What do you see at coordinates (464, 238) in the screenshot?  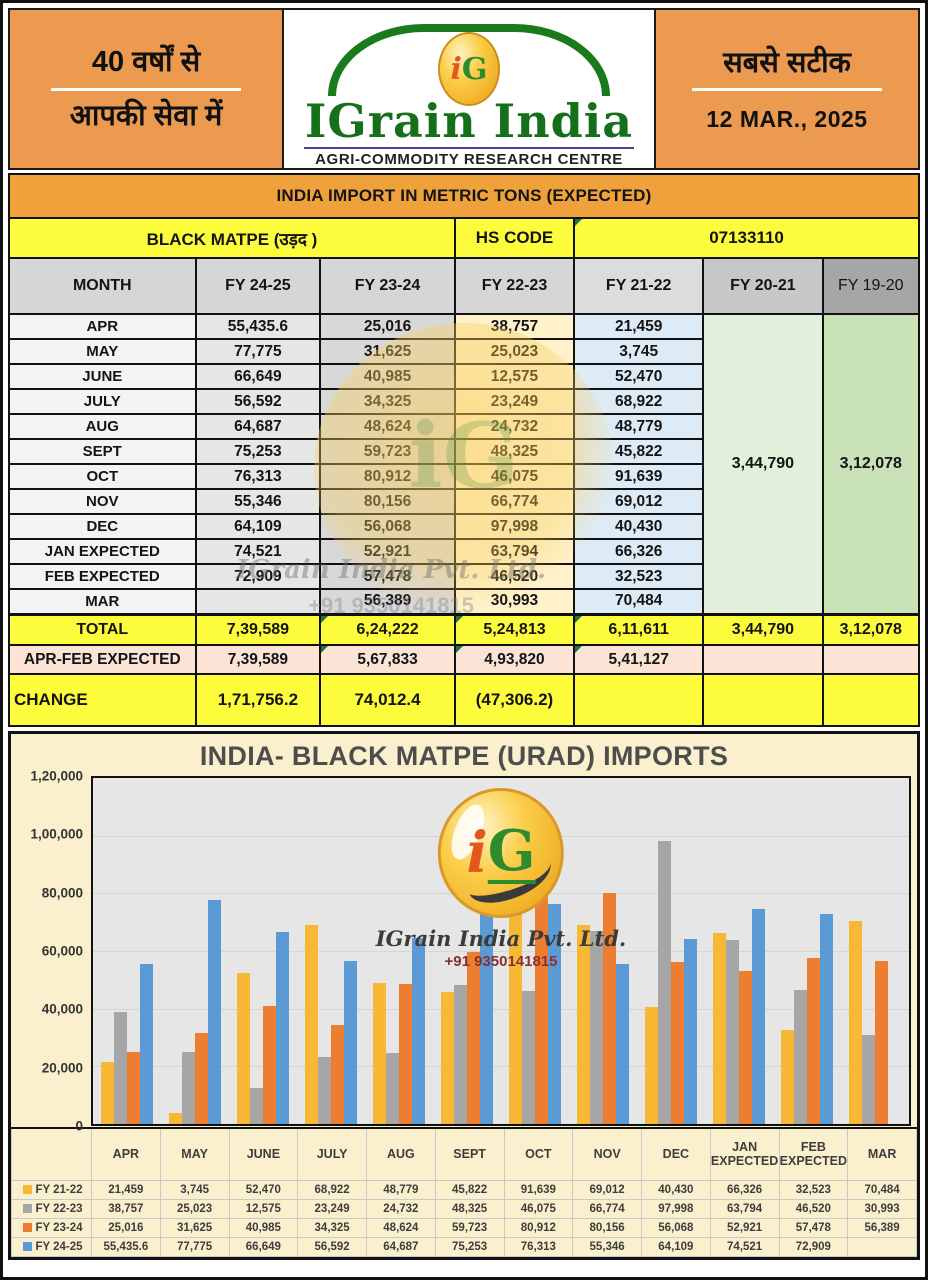 I see `commodity-row: BLACK MATPE (उड़द ) HS CODE 07133110` at bounding box center [464, 238].